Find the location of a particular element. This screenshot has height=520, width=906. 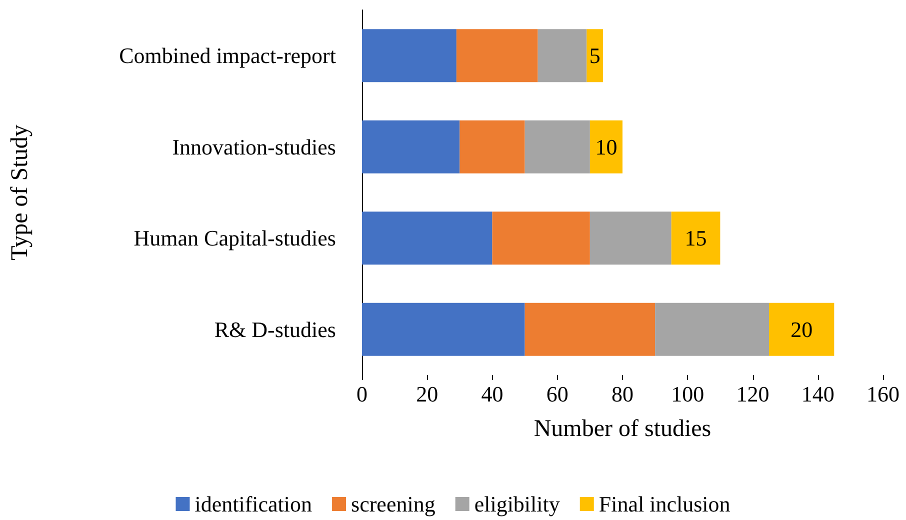

x-tick-label: 100 is located at coordinates (687, 394).